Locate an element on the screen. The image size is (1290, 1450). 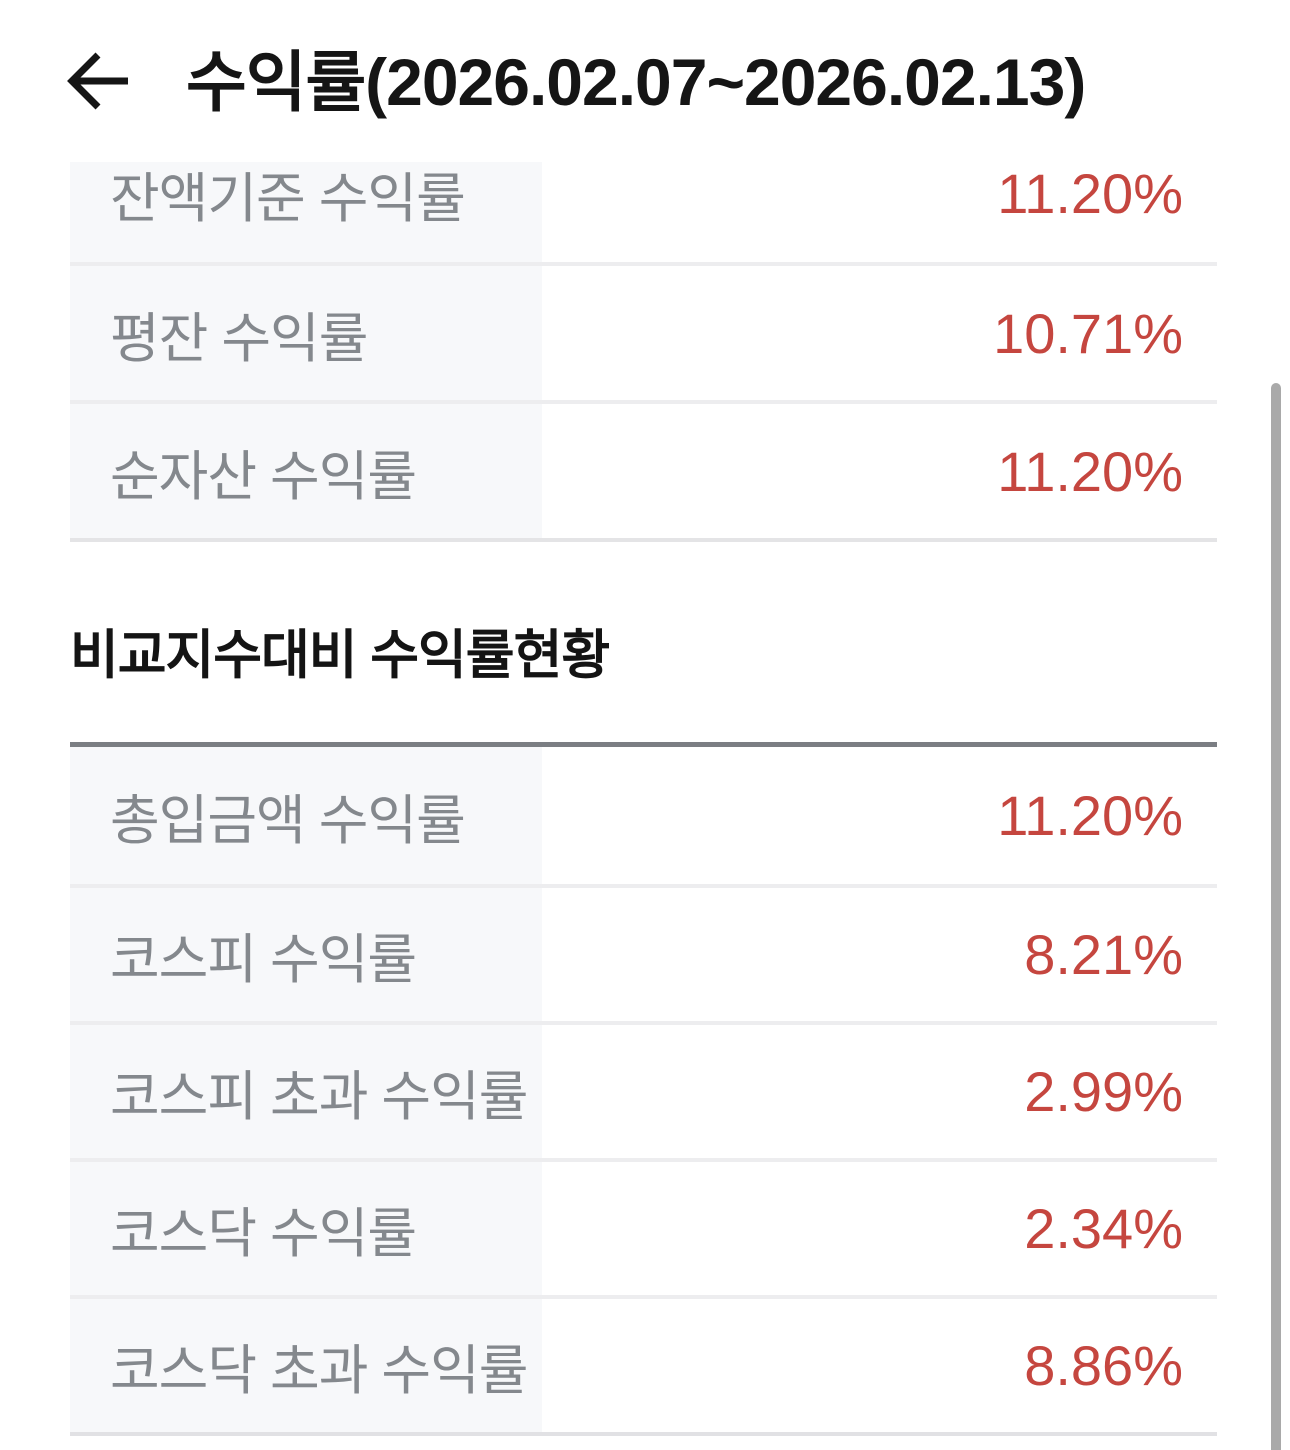
table-row: 코스피 수익률 8.21% is located at coordinates (643, 952).